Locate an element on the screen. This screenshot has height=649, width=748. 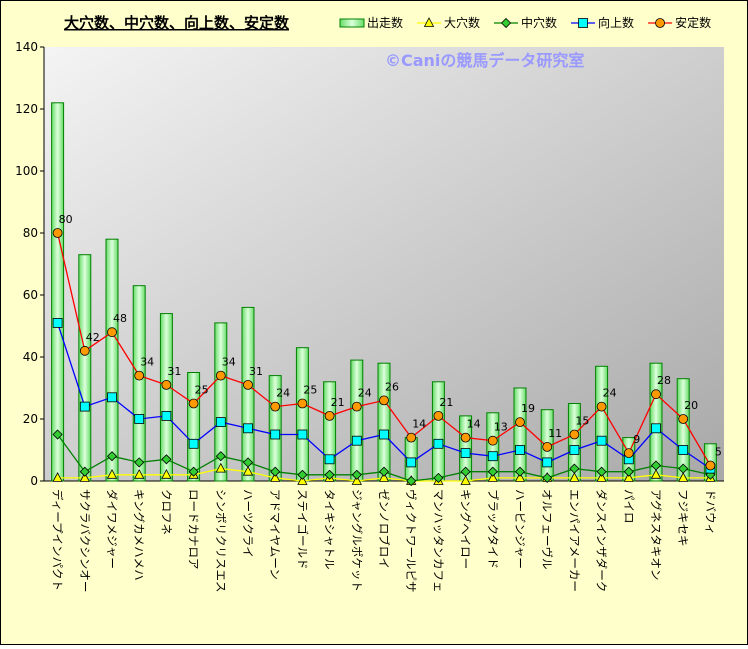
x-tick-label: パイロ is located at coordinates (629, 506).